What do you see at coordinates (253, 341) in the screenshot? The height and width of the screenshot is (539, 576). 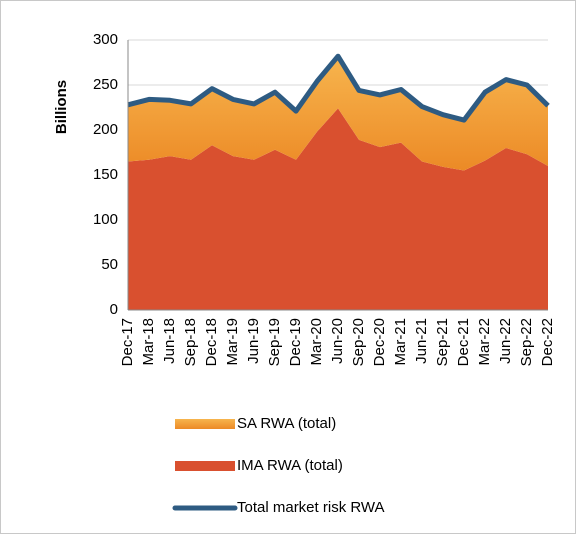 I see `x-tick-label: Jun-19` at bounding box center [253, 341].